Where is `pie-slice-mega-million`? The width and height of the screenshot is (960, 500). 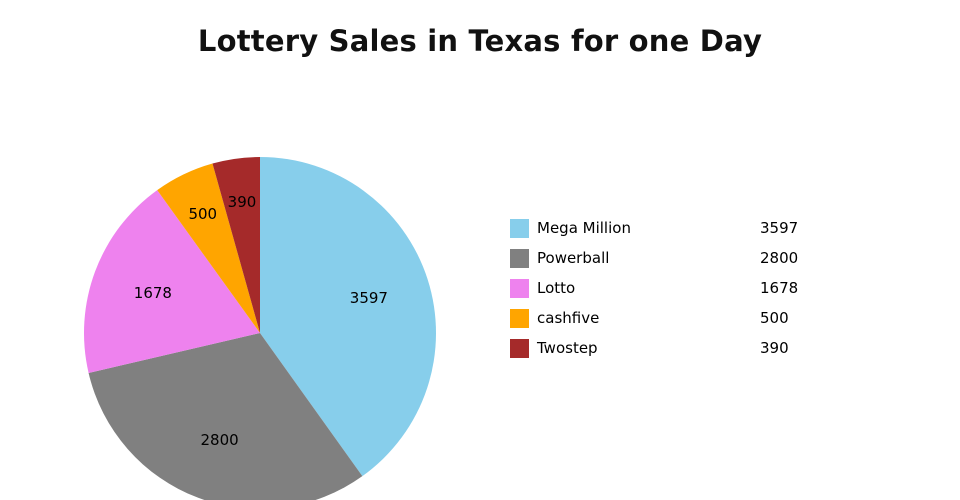 pie-slice-mega-million is located at coordinates (348, 317).